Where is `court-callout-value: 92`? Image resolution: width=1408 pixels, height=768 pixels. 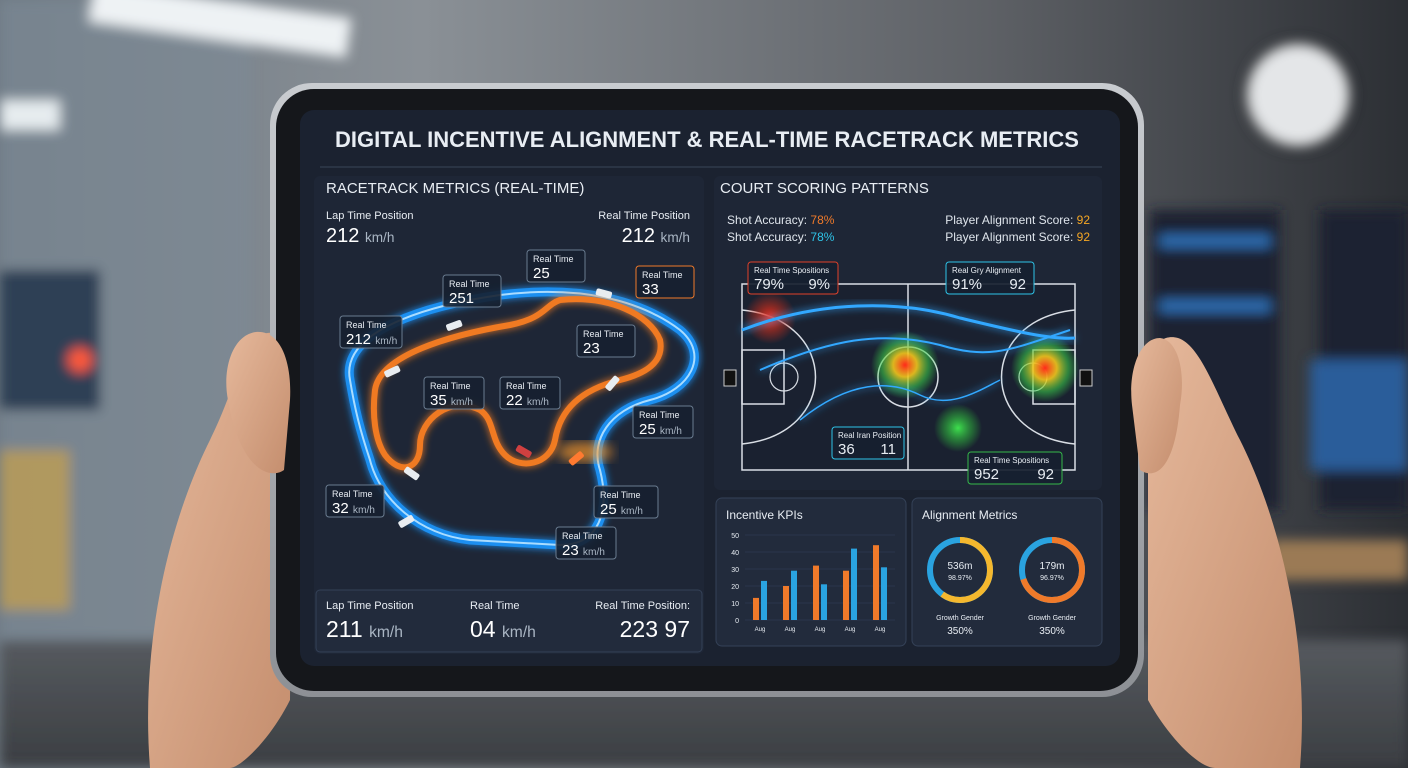
court-callout-value: 92 is located at coordinates (1017, 284).